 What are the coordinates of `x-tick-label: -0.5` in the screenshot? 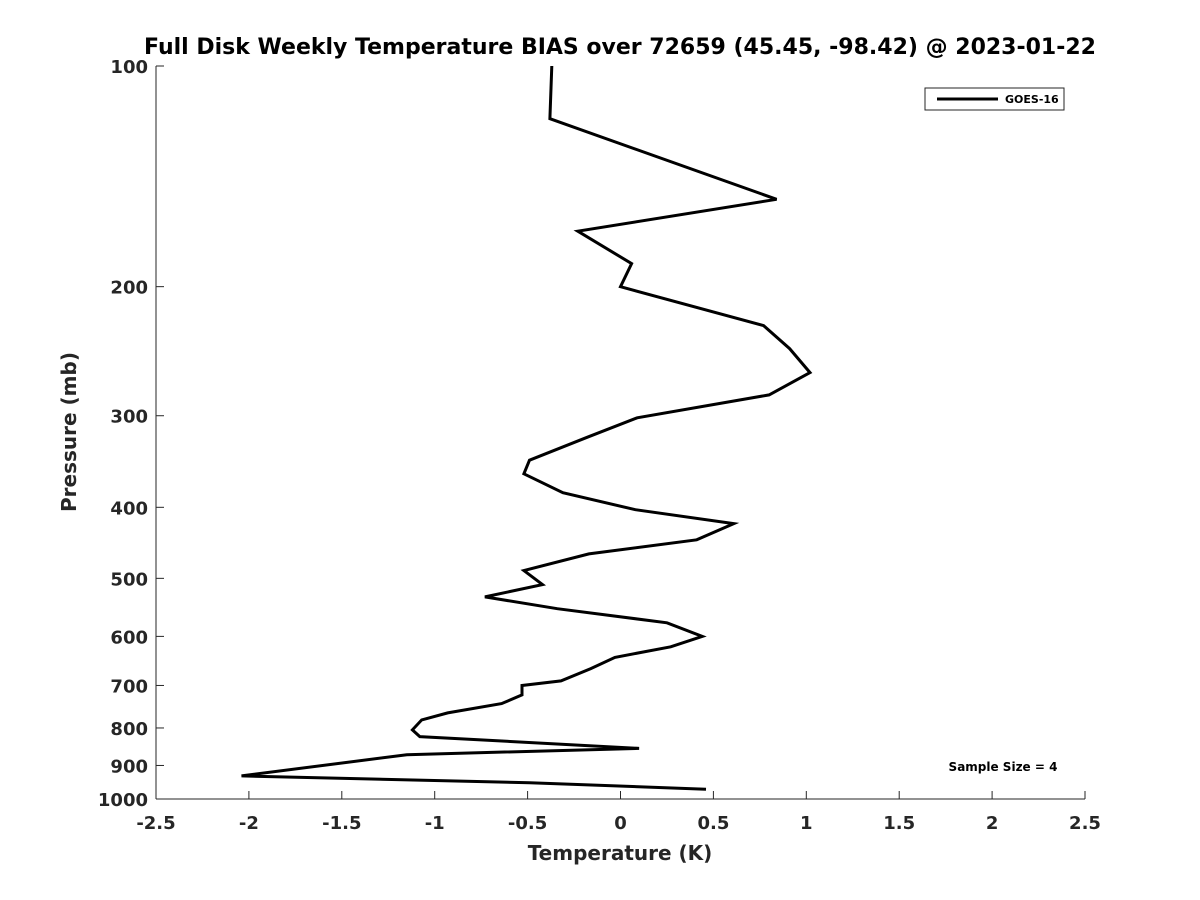 It's located at (527, 823).